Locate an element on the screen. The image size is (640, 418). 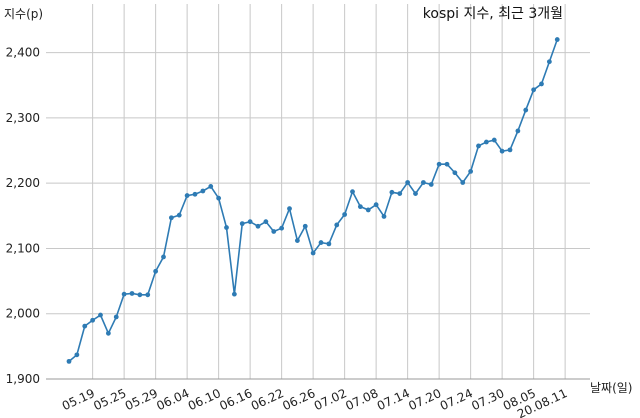
y-tick-label: 2,300 is located at coordinates (23, 118).